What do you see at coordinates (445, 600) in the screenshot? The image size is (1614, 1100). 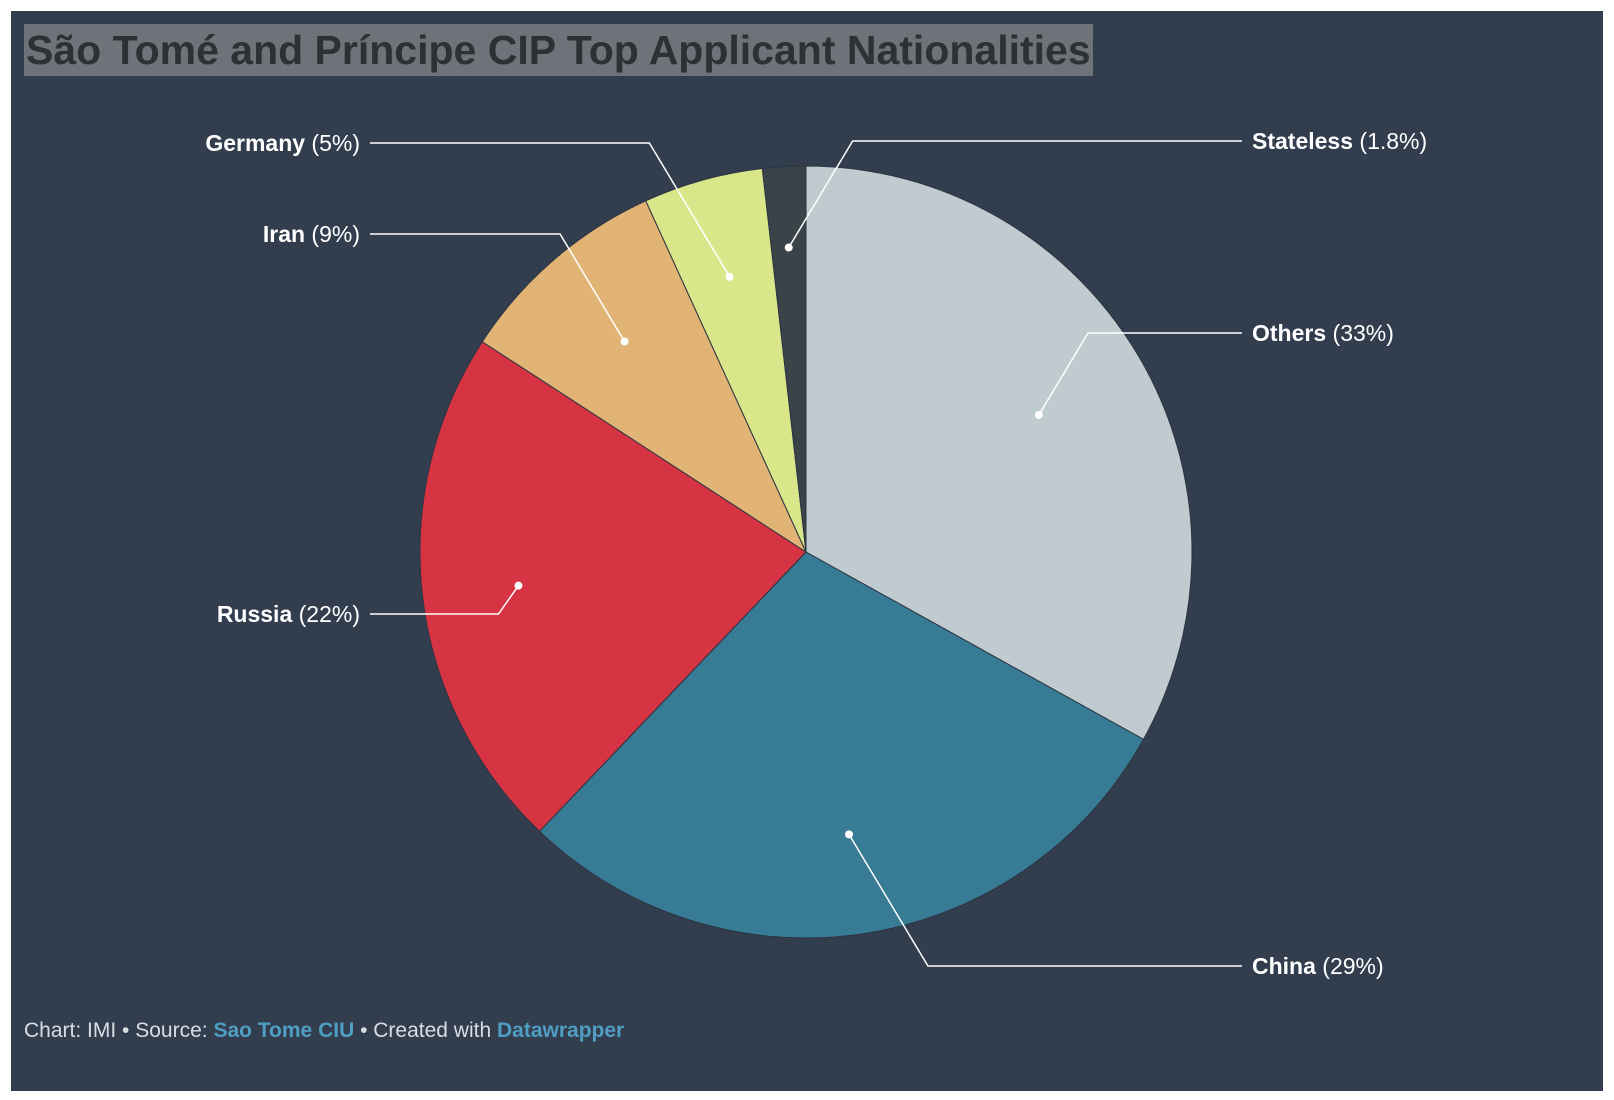 I see `leader-line-russia` at bounding box center [445, 600].